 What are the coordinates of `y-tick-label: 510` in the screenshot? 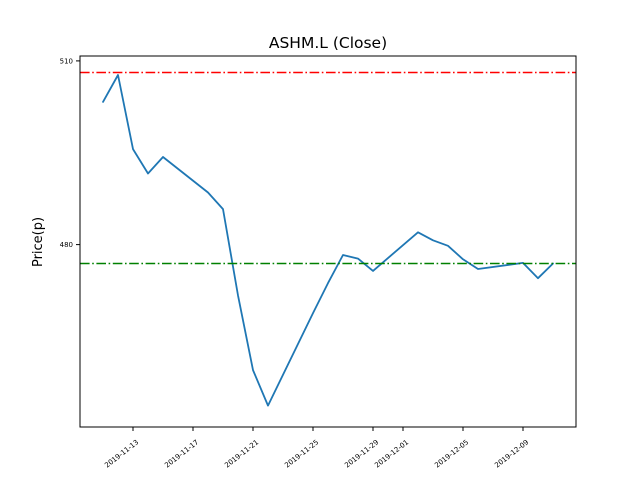 It's located at (66, 61).